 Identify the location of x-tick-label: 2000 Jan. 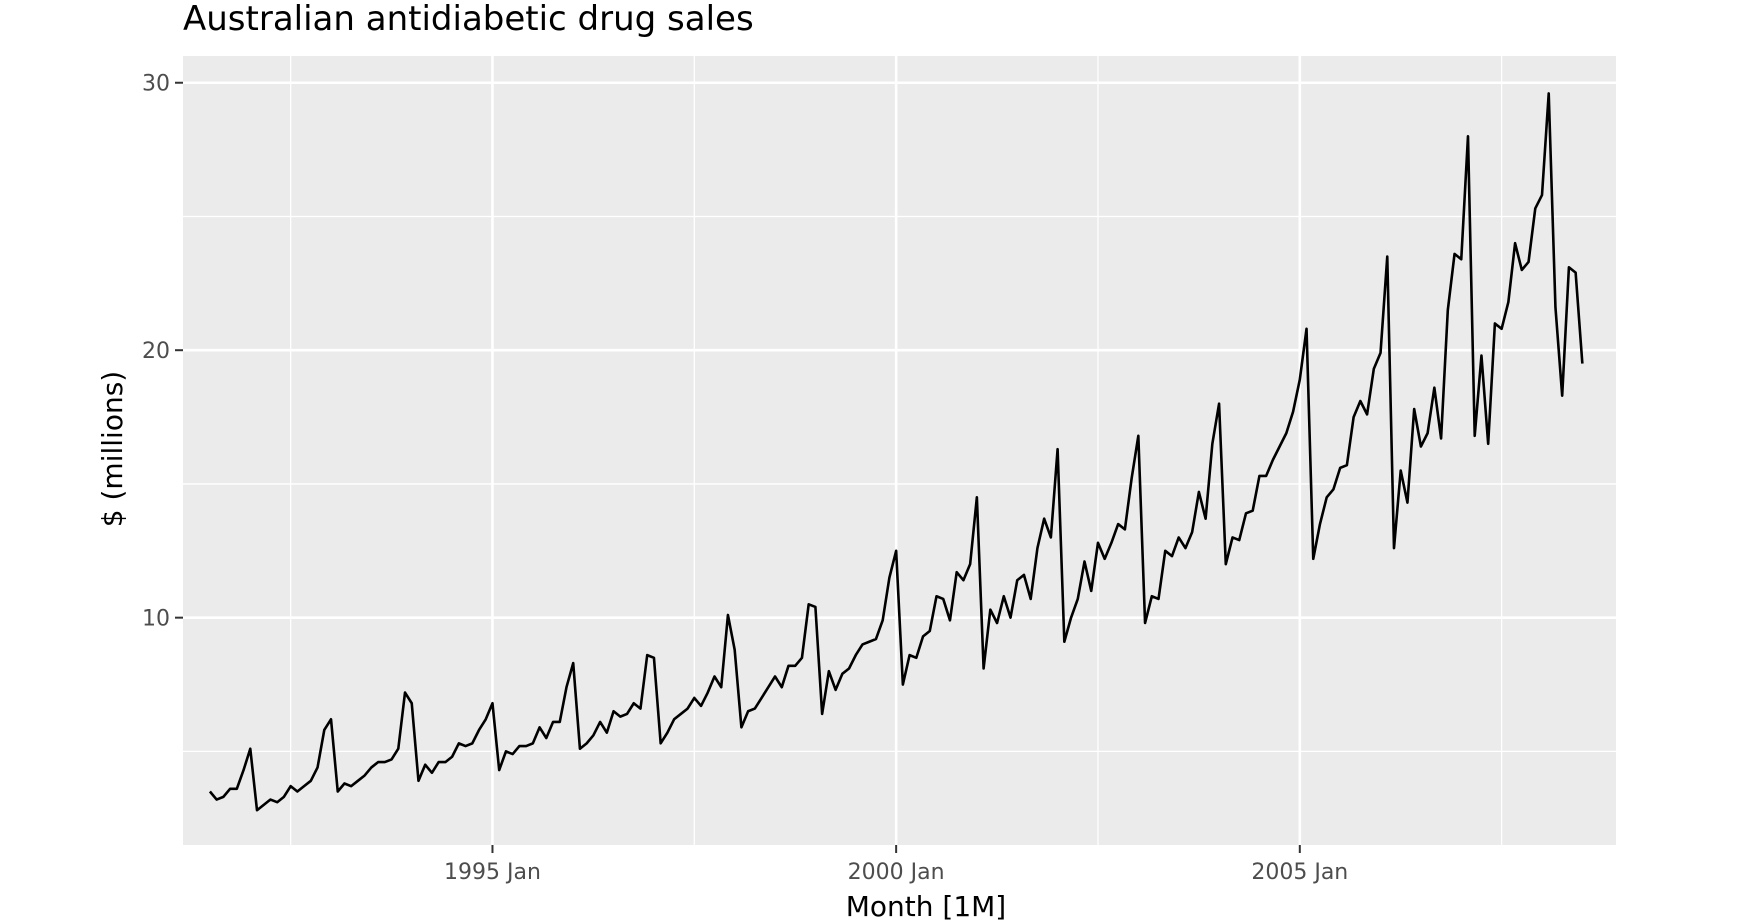
(896, 872).